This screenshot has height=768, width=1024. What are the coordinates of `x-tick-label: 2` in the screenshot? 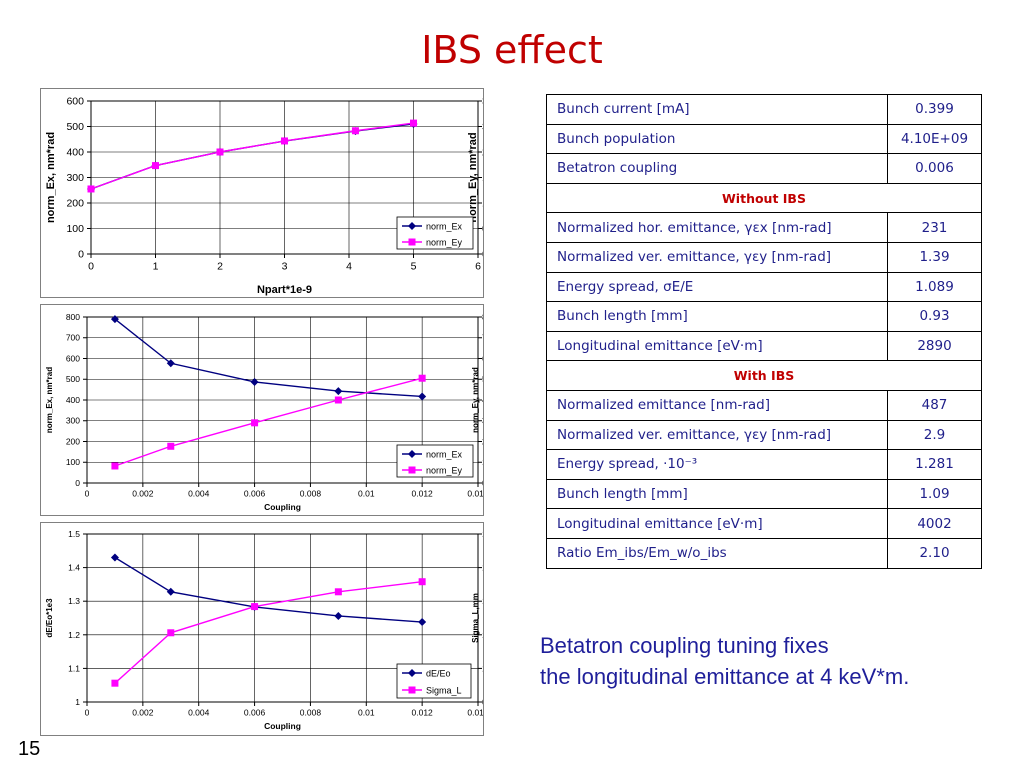 It's located at (220, 267).